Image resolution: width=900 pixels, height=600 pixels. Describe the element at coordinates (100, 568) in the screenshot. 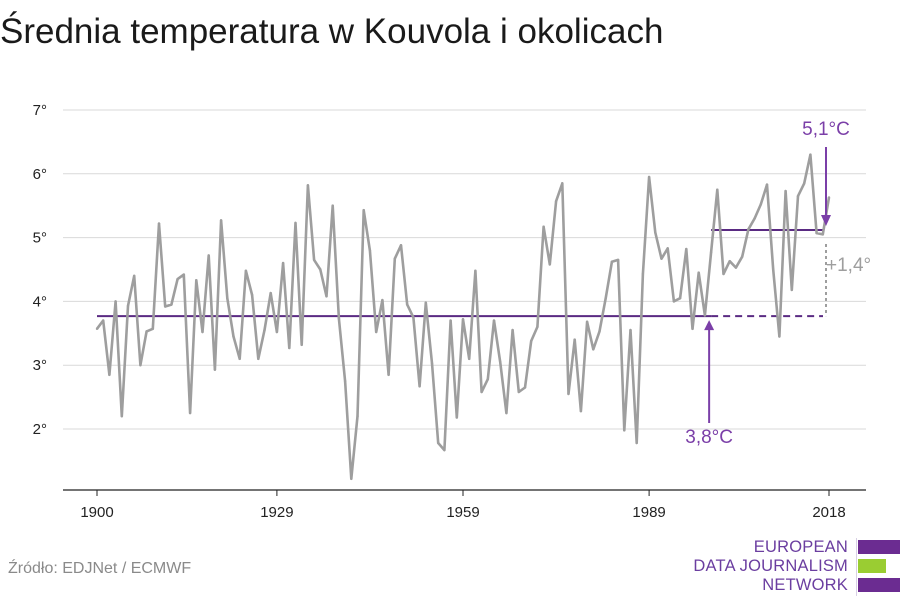

I see `source-note: Źródło: EDJNet / ECMWF` at that location.